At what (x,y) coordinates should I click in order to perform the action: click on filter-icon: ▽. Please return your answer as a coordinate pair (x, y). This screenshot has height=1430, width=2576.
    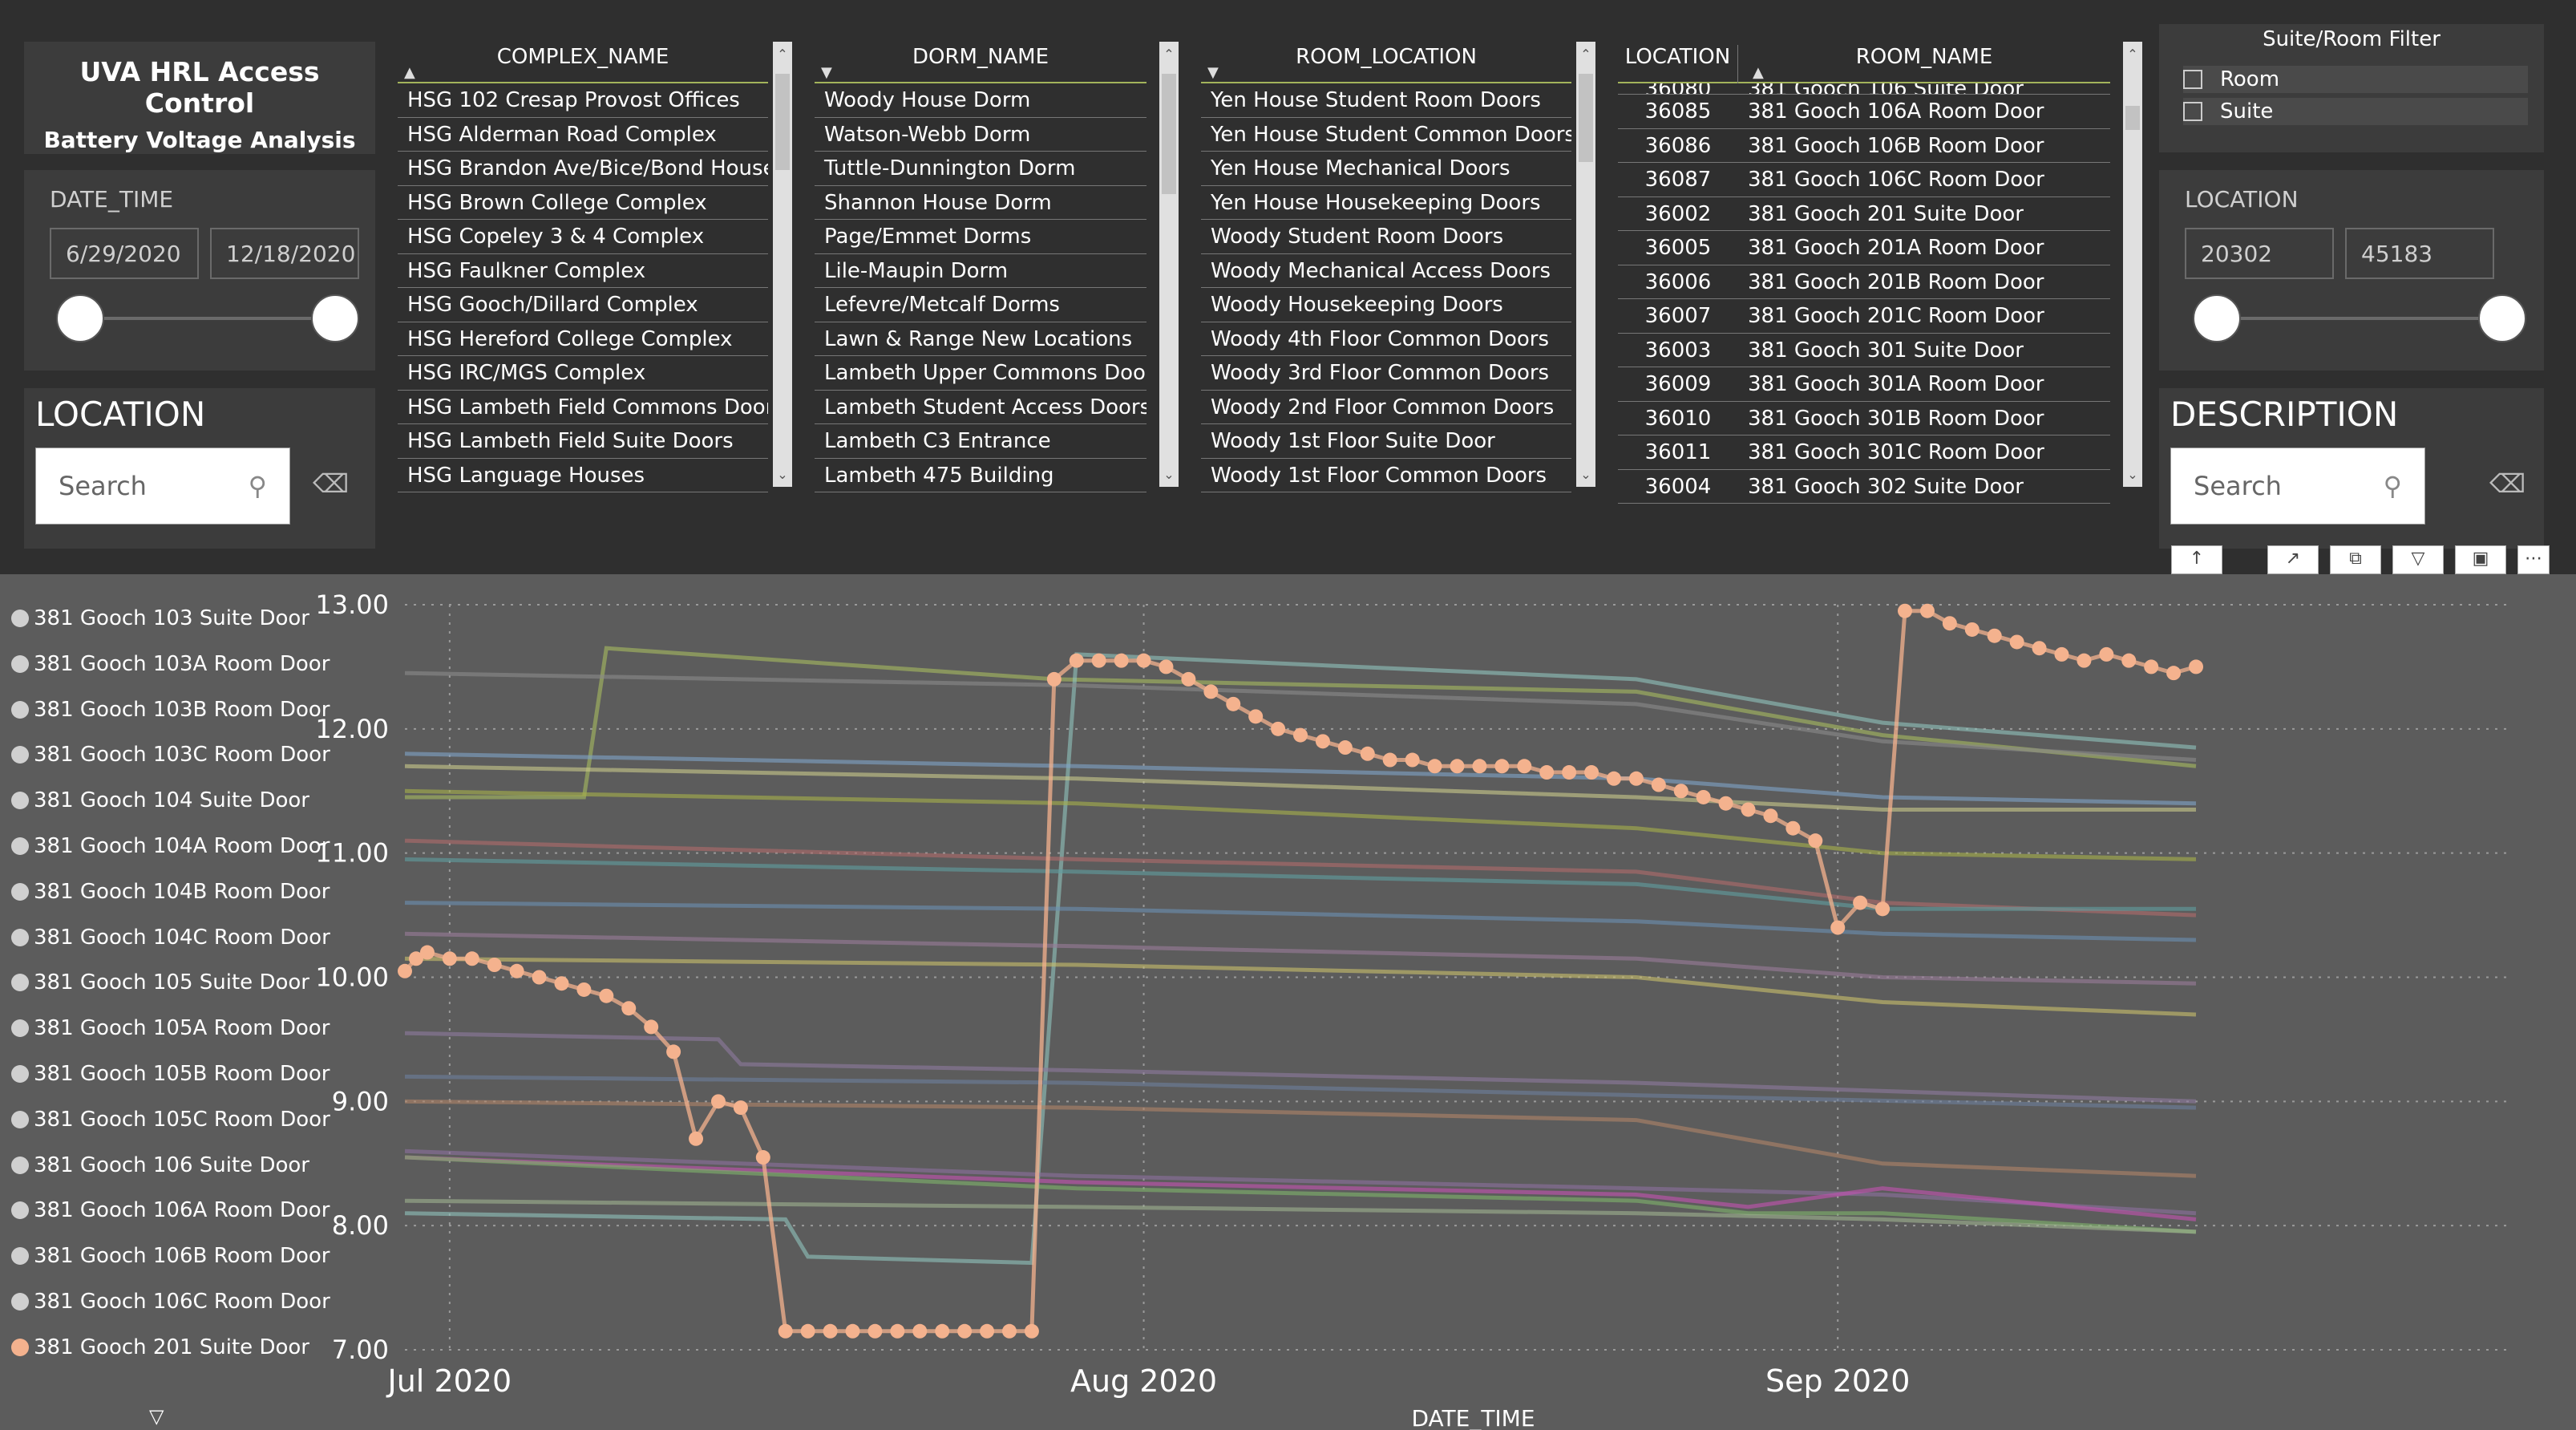
    Looking at the image, I should click on (2418, 559).